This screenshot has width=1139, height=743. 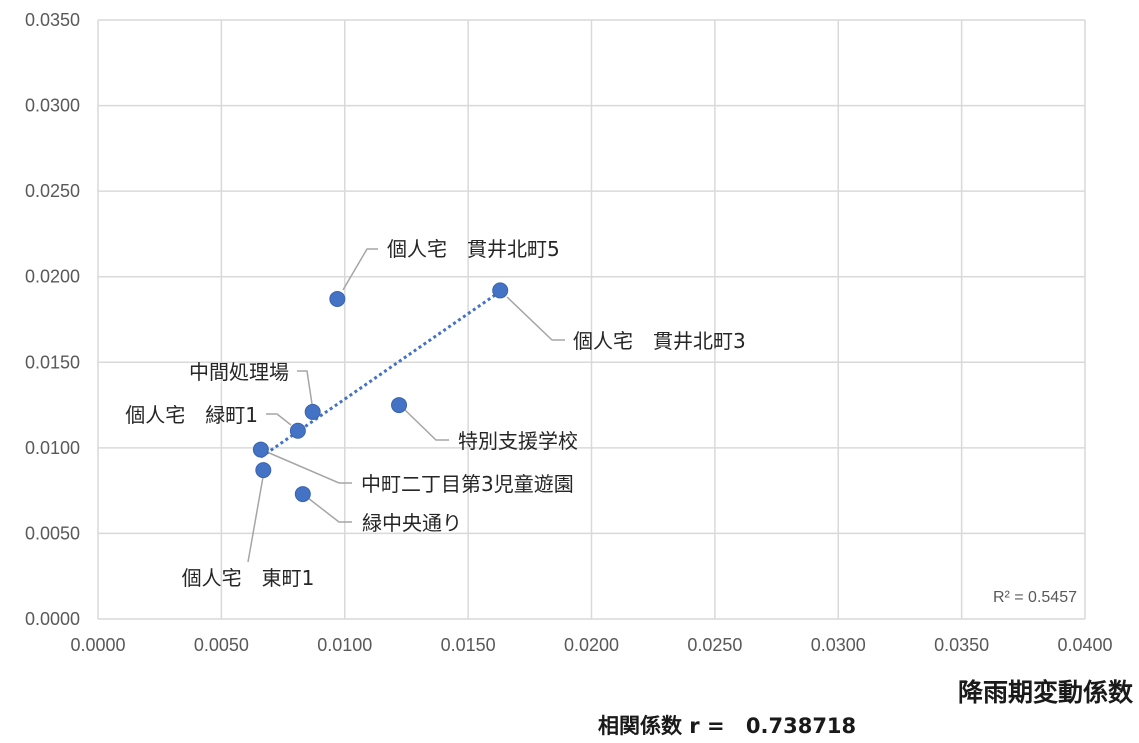 I want to click on x-tick-label: 0.0000, so click(x=97, y=645).